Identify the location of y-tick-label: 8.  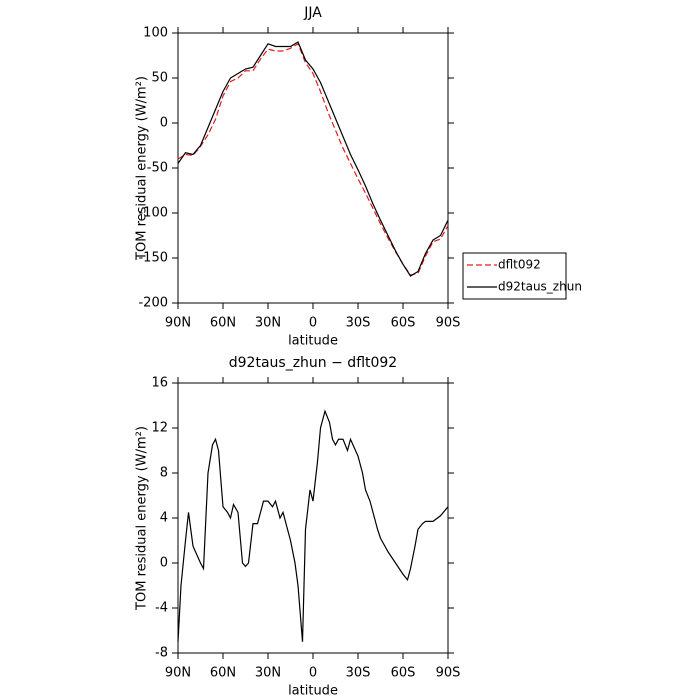
(164, 473).